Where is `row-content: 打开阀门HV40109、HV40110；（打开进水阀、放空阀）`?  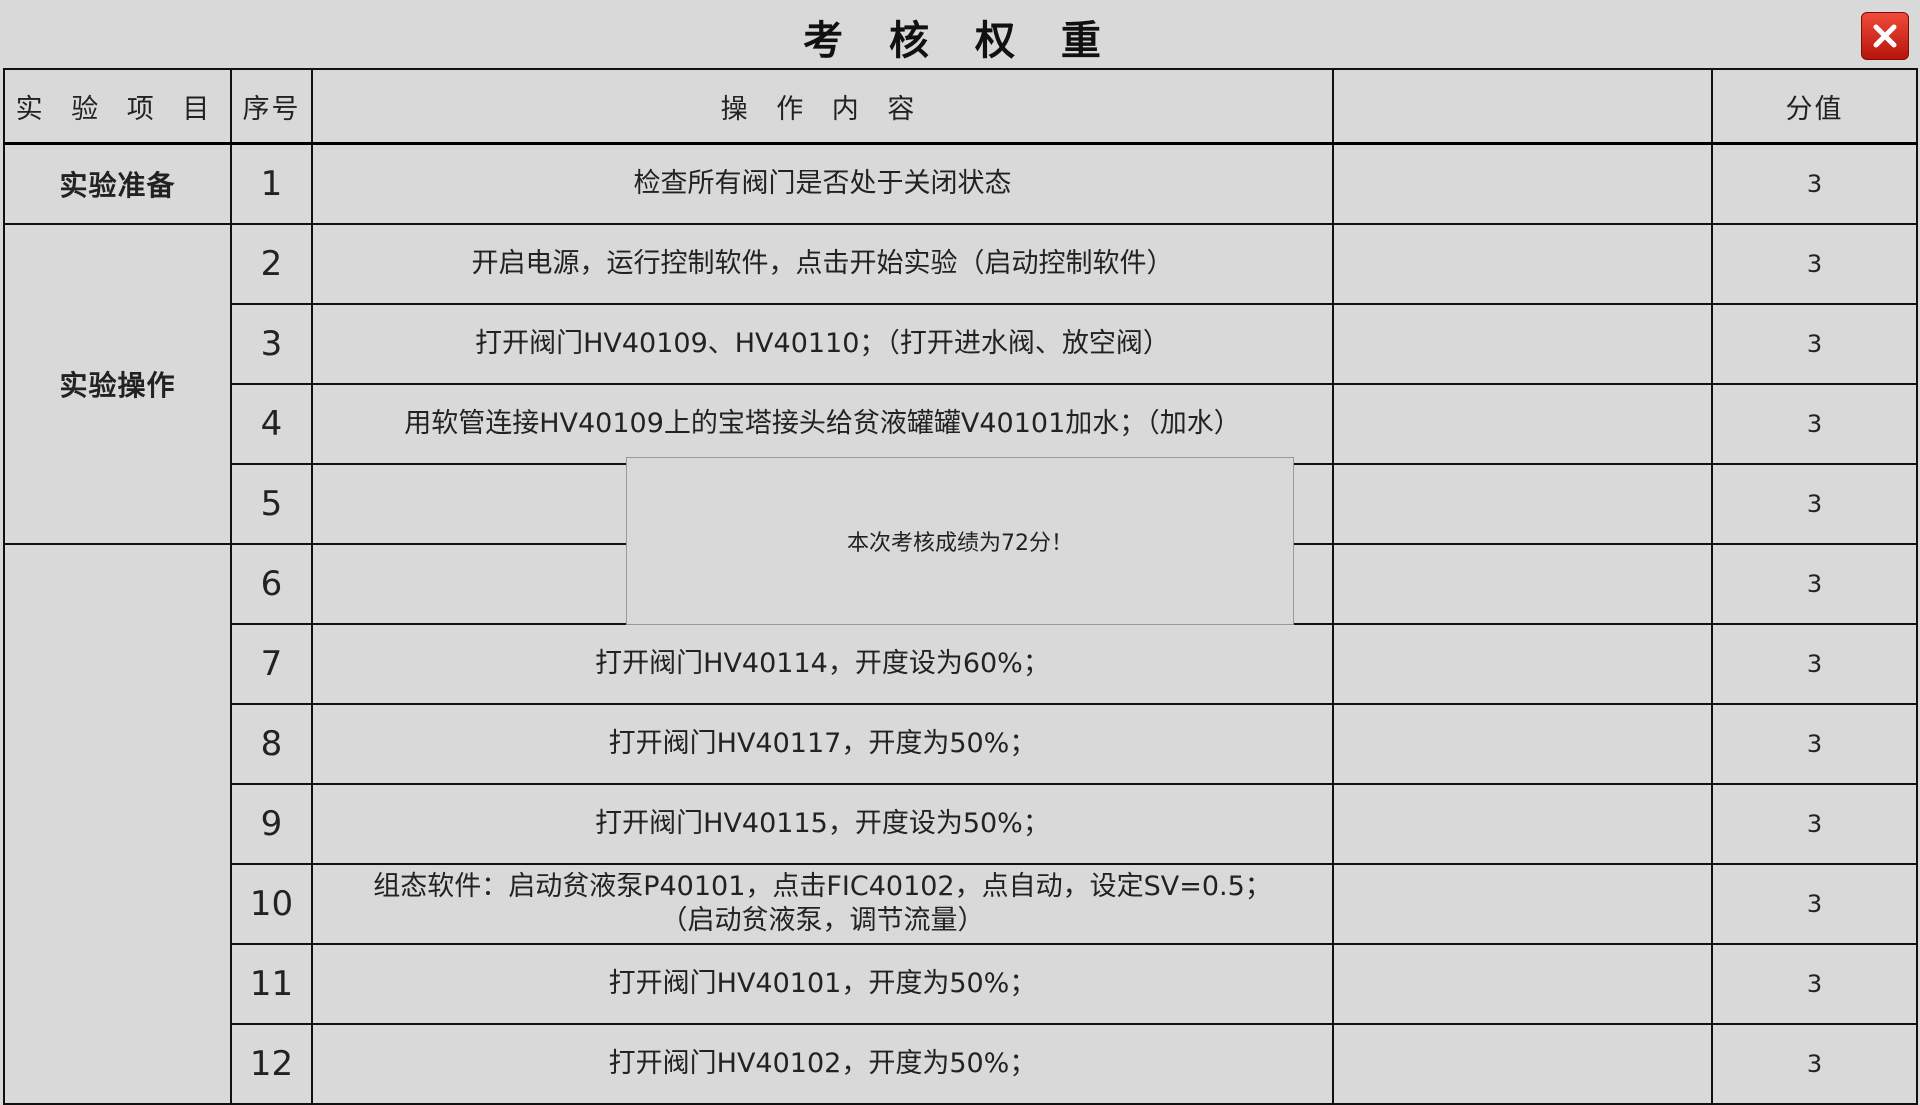
row-content: 打开阀门HV40109、HV40110；（打开进水阀、放空阀） is located at coordinates (822, 344).